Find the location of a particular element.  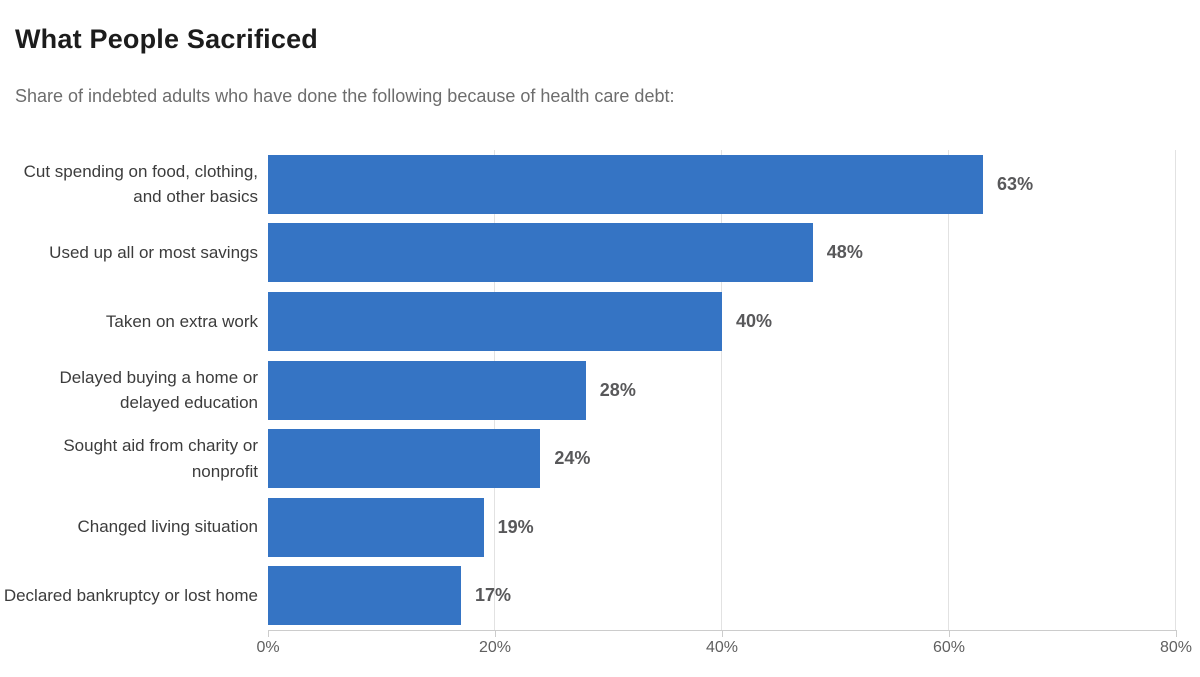

category-label: Used up all or most savings is located at coordinates (153, 253).